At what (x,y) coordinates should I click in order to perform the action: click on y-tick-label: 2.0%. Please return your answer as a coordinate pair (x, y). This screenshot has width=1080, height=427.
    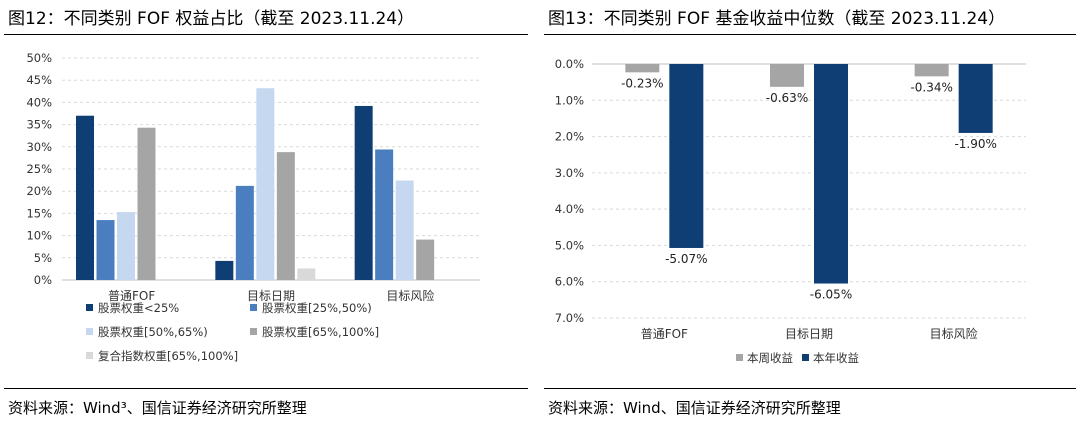
    Looking at the image, I should click on (569, 137).